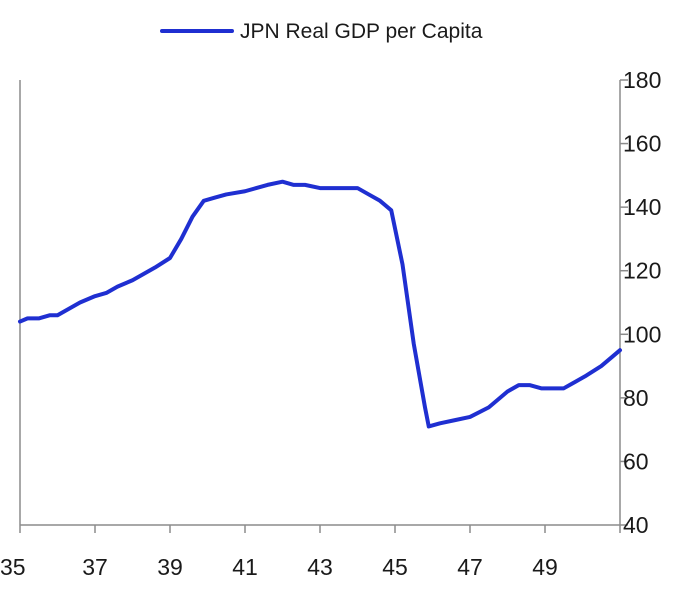  What do you see at coordinates (642, 207) in the screenshot?
I see `y-tick-label: 140` at bounding box center [642, 207].